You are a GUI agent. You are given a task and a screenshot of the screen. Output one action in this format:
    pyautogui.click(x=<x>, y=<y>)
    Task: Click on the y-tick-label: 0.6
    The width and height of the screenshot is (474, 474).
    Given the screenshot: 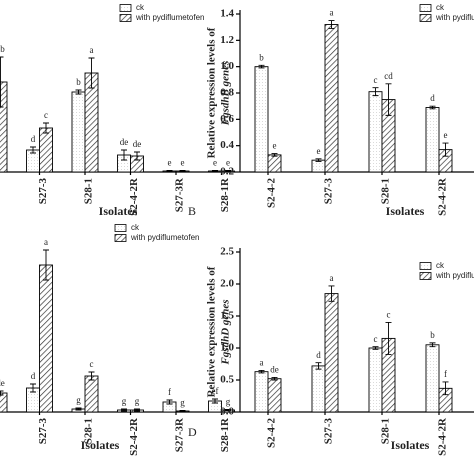 What is the action you would take?
    pyautogui.click(x=227, y=119)
    